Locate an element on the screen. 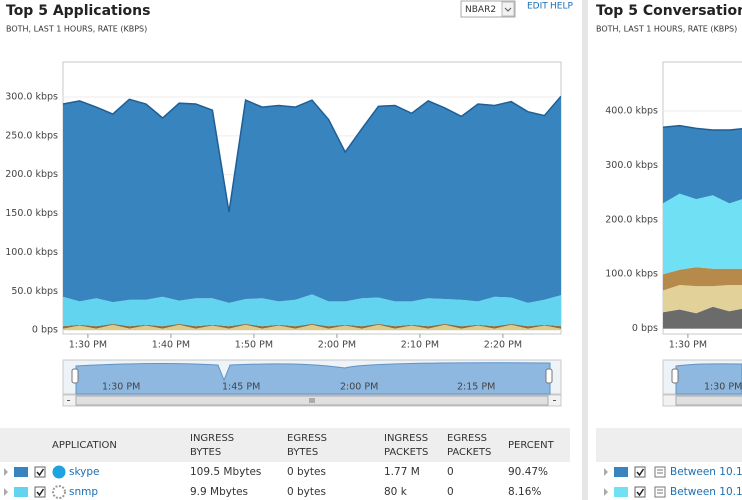 The image size is (742, 500). dropdown-button is located at coordinates (508, 9).